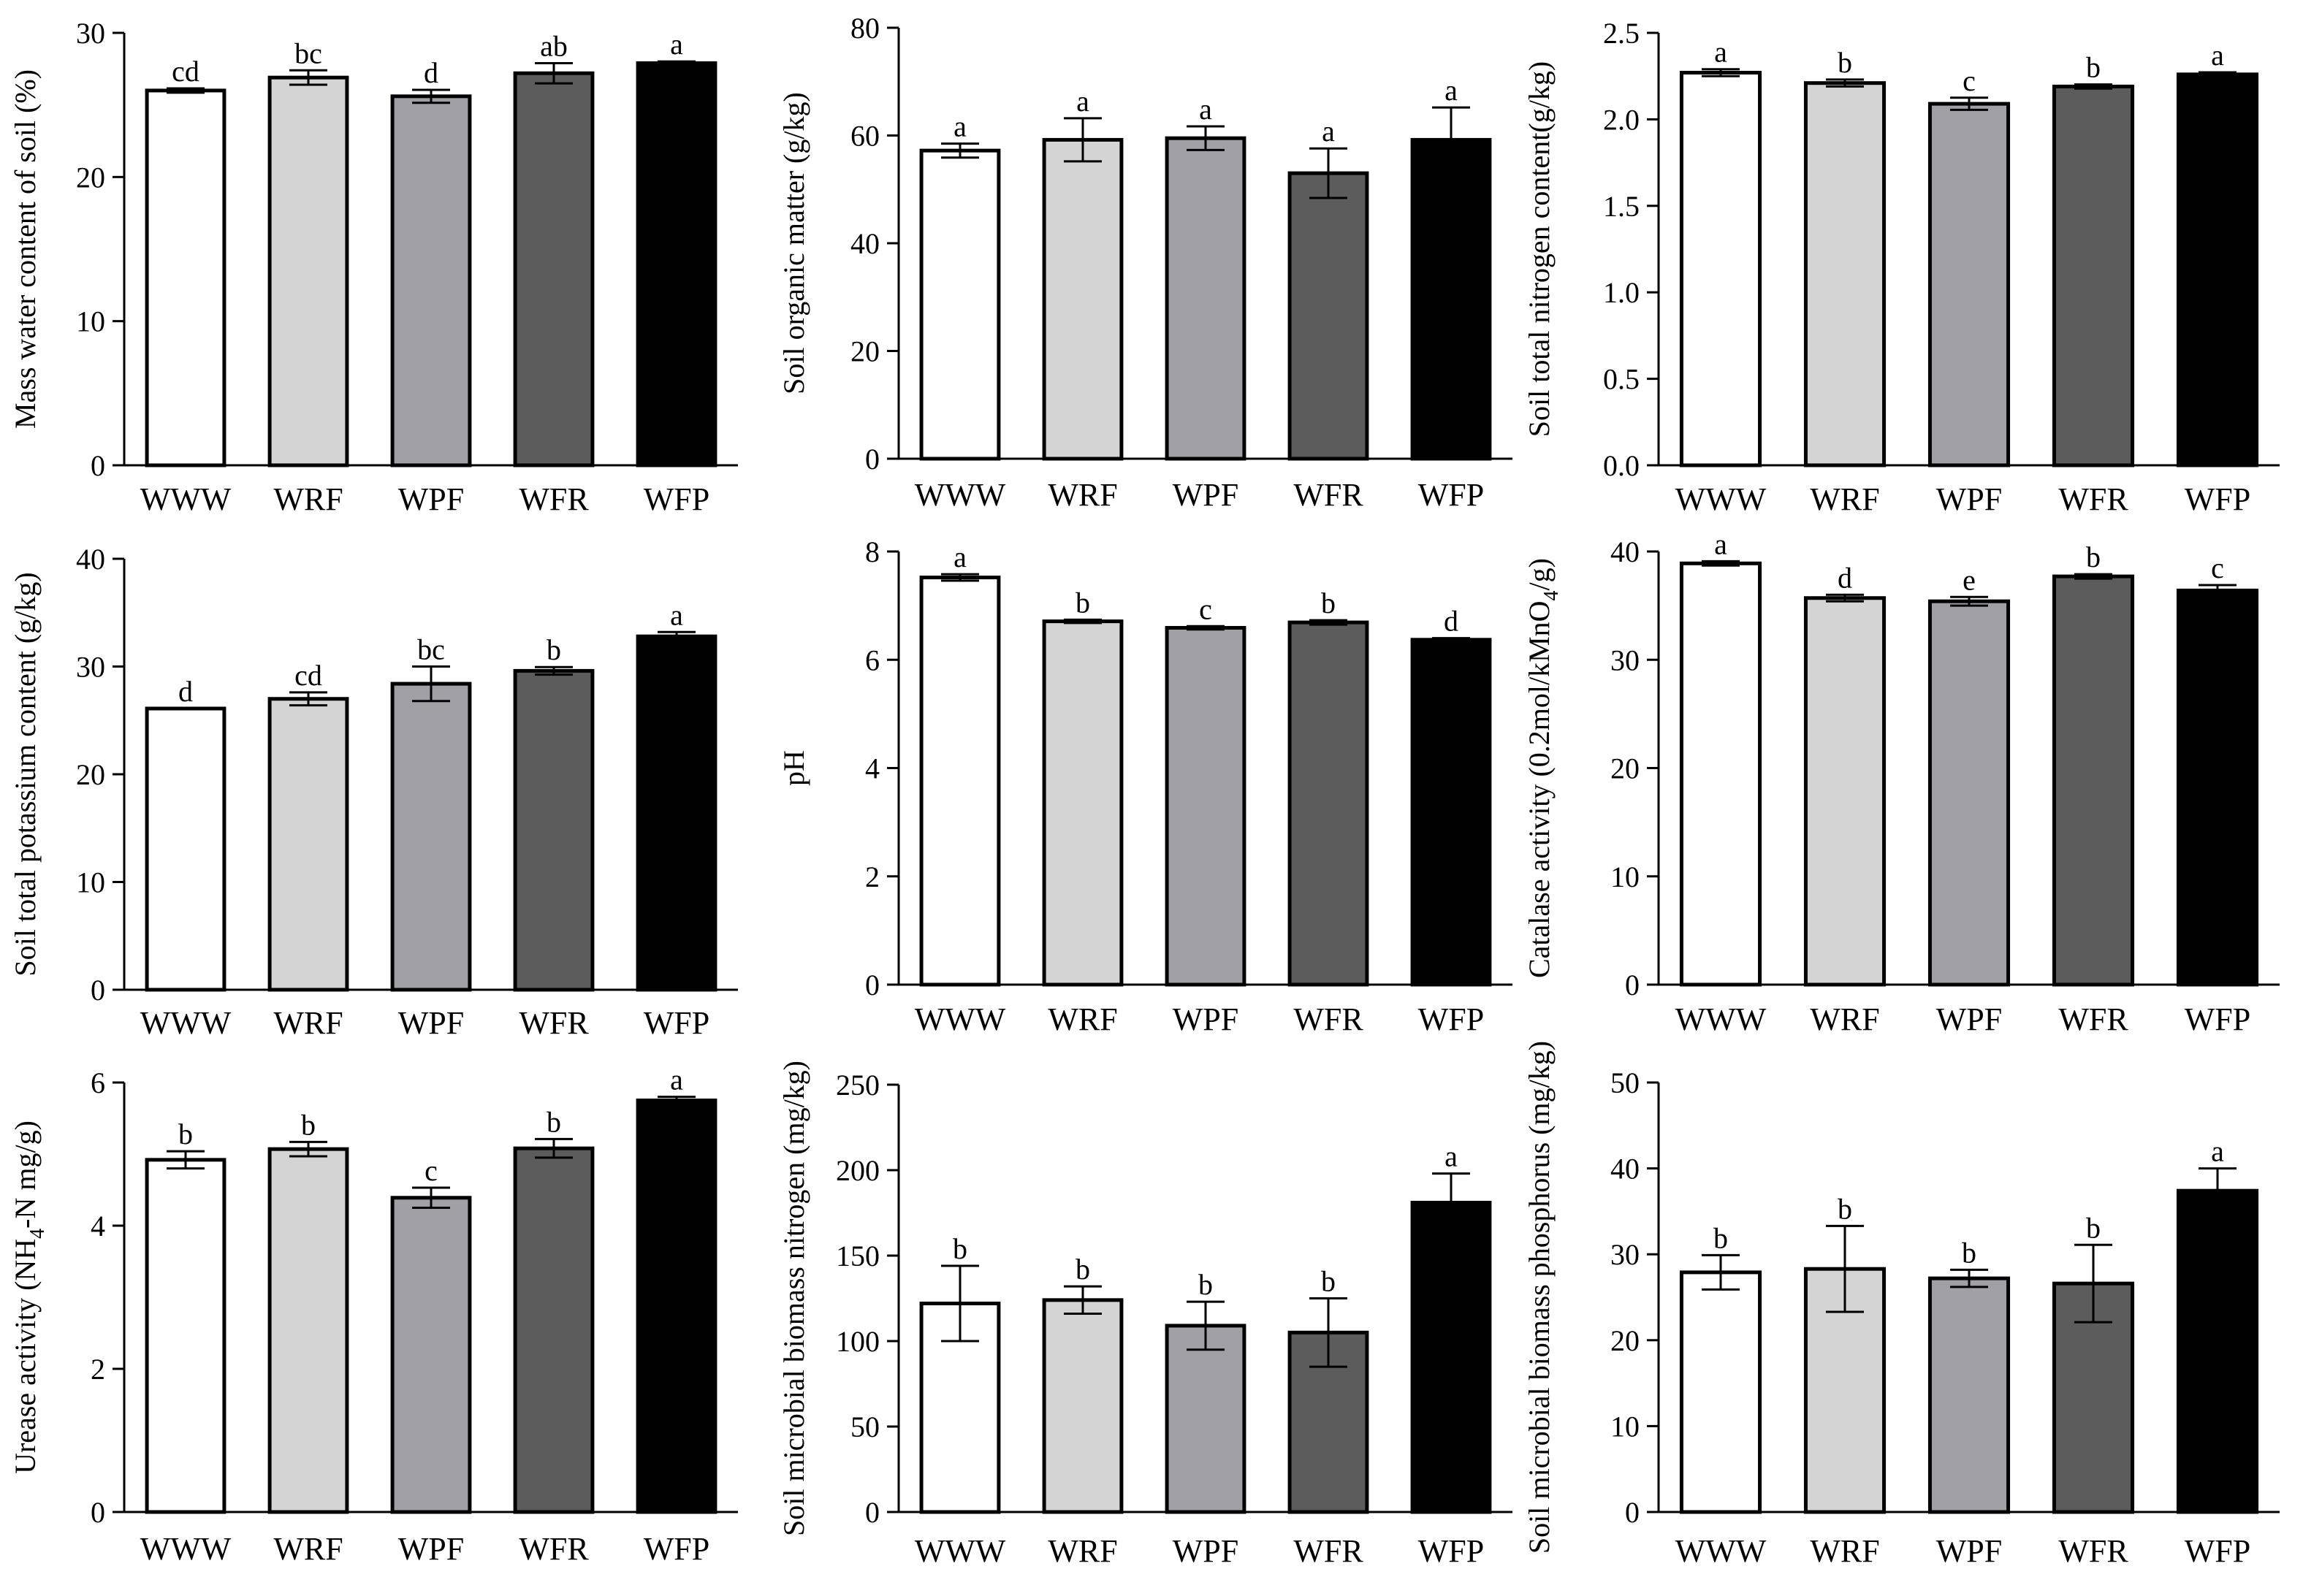  Describe the element at coordinates (858, 1341) in the screenshot. I see `y-tick-label: 100` at that location.